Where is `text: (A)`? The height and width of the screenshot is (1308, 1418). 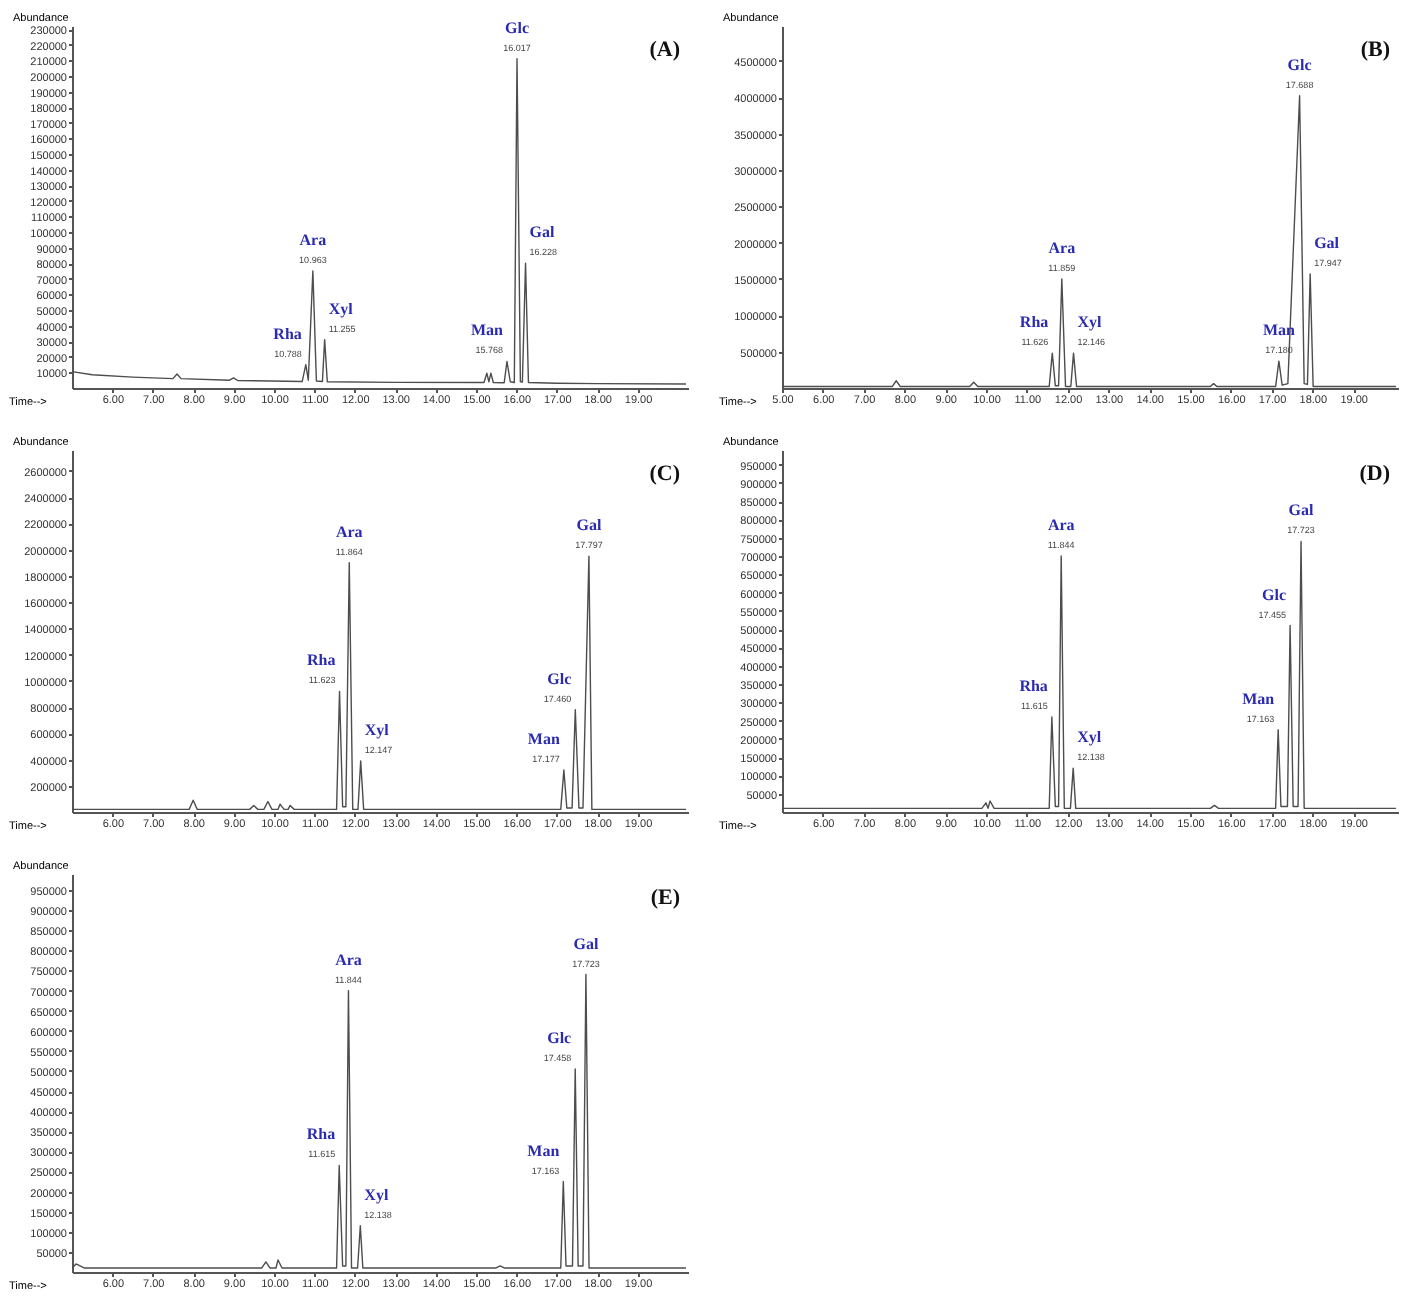
text: (A) is located at coordinates (665, 50).